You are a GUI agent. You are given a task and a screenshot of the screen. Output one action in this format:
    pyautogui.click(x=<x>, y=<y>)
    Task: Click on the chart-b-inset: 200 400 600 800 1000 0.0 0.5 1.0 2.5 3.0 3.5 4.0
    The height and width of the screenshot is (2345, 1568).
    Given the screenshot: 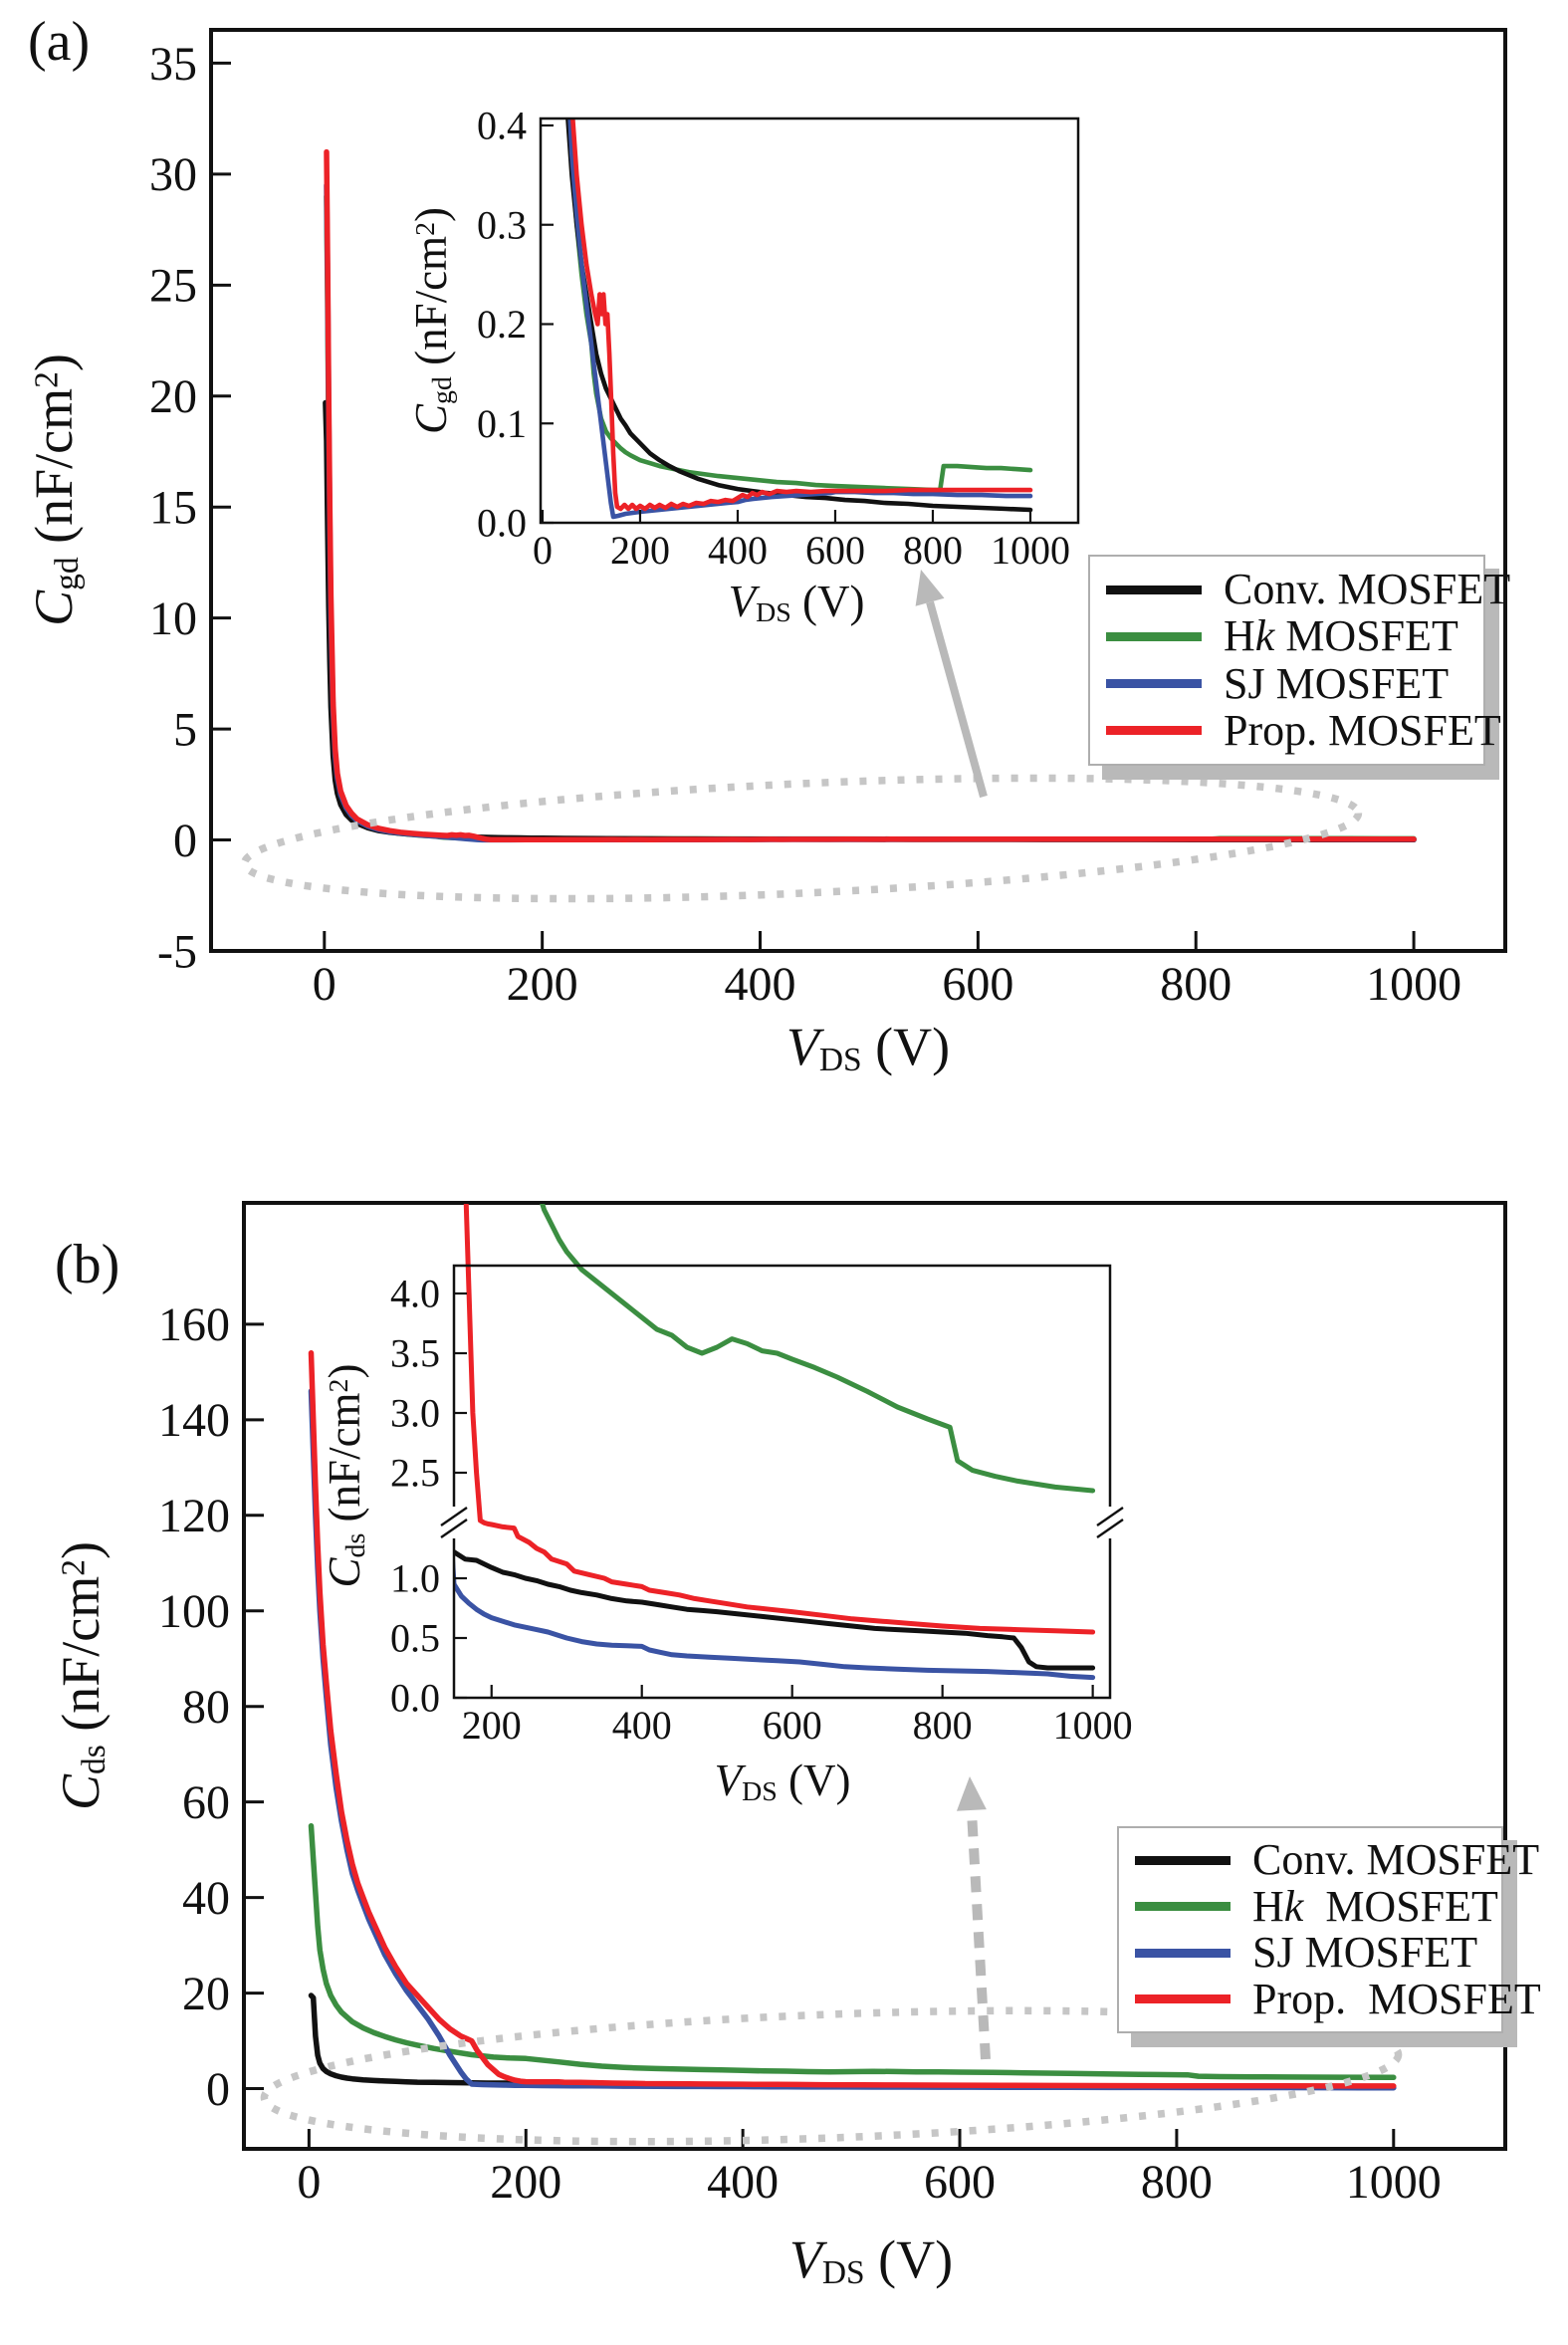 What is the action you would take?
    pyautogui.click(x=762, y=1476)
    